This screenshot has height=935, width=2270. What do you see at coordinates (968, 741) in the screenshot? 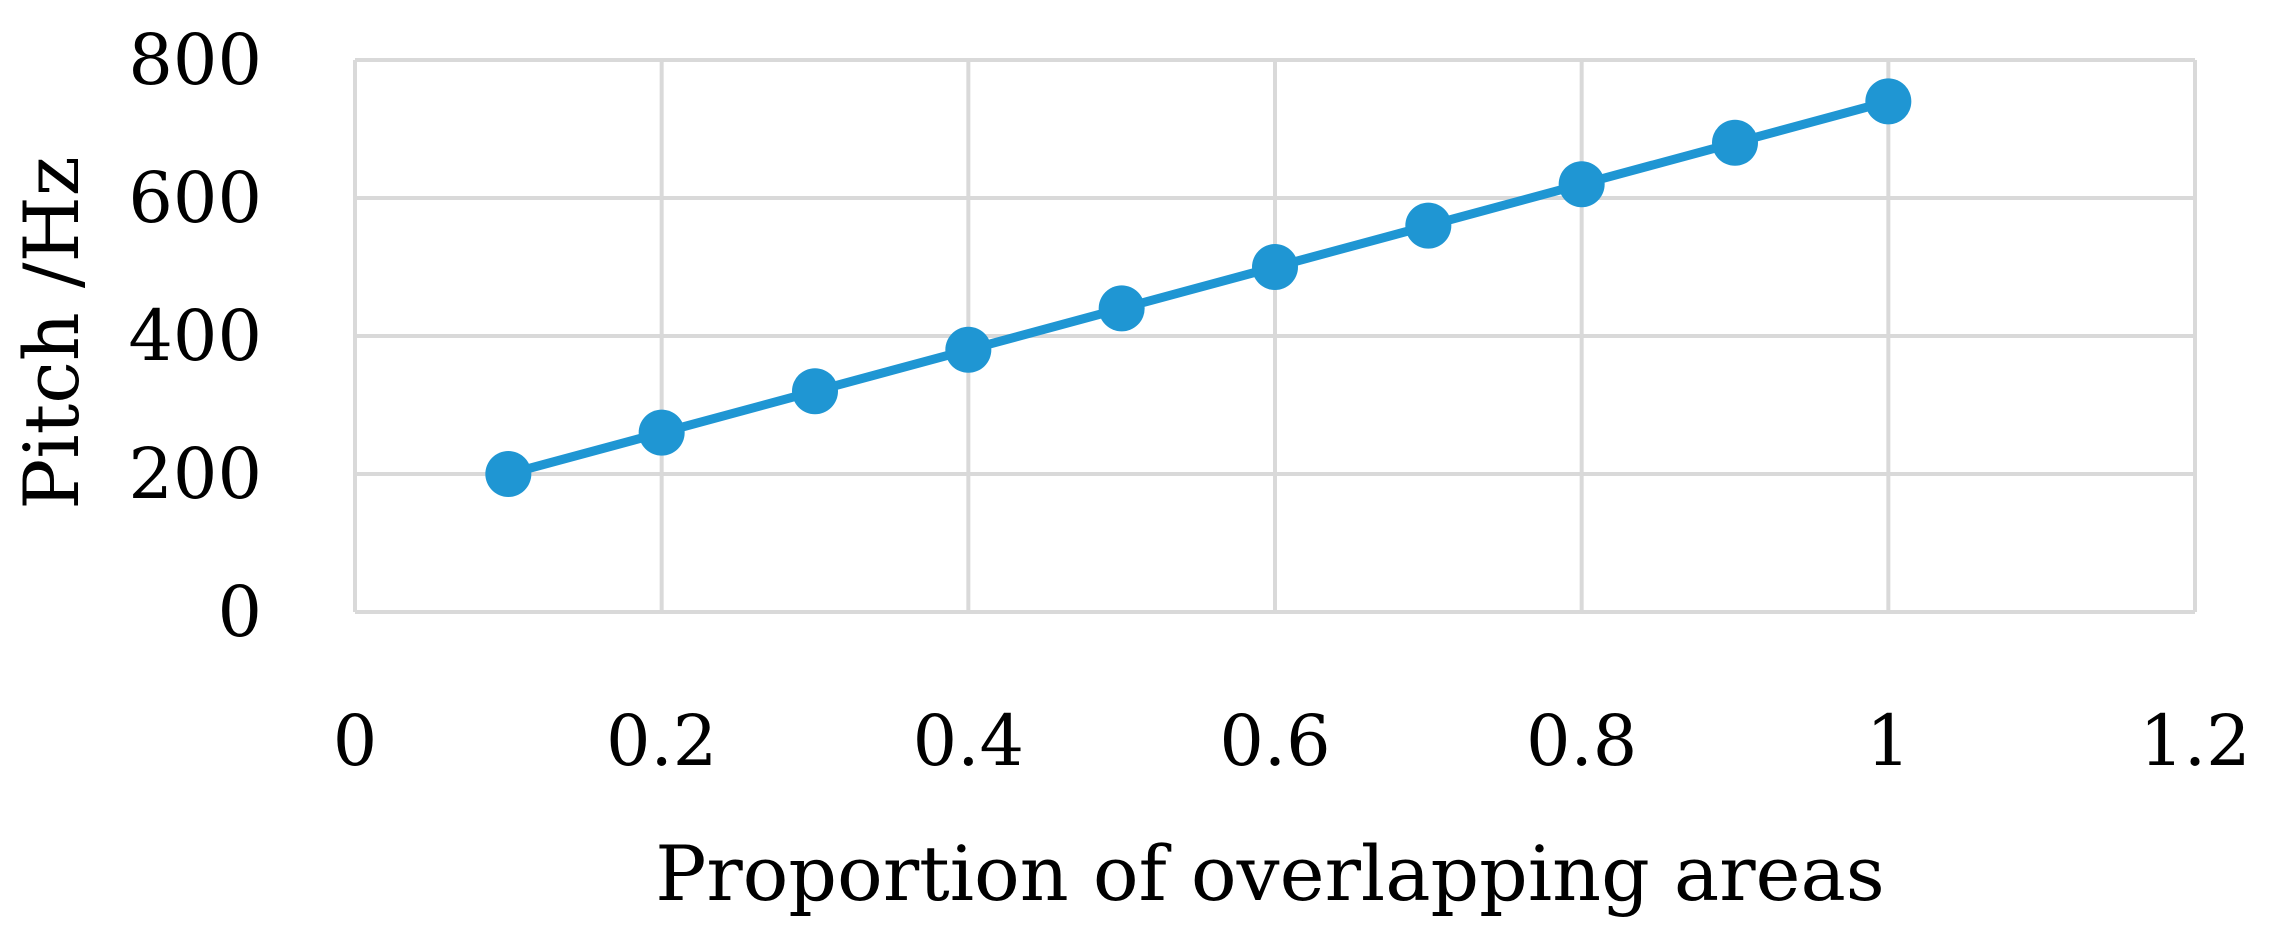
I see `x-tick-label: 0.4` at bounding box center [968, 741].